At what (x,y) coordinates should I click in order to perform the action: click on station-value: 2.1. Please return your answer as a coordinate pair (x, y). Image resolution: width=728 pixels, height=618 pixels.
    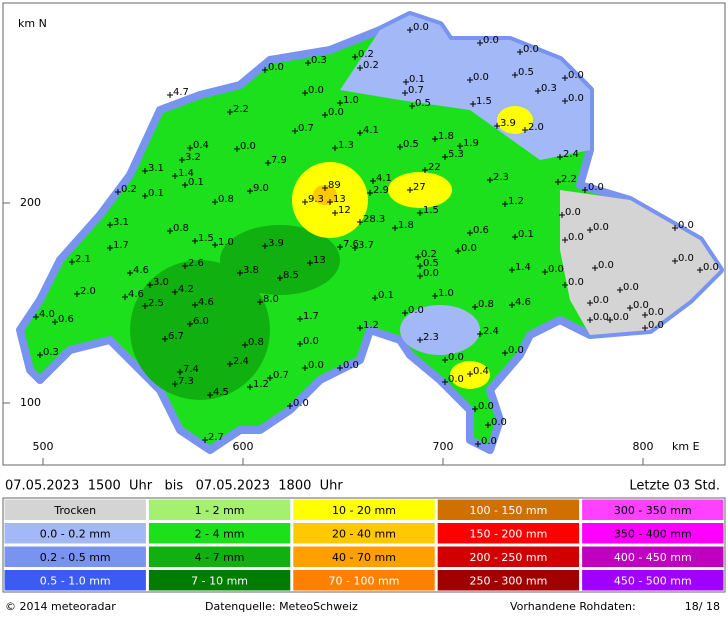
    Looking at the image, I should click on (83, 259).